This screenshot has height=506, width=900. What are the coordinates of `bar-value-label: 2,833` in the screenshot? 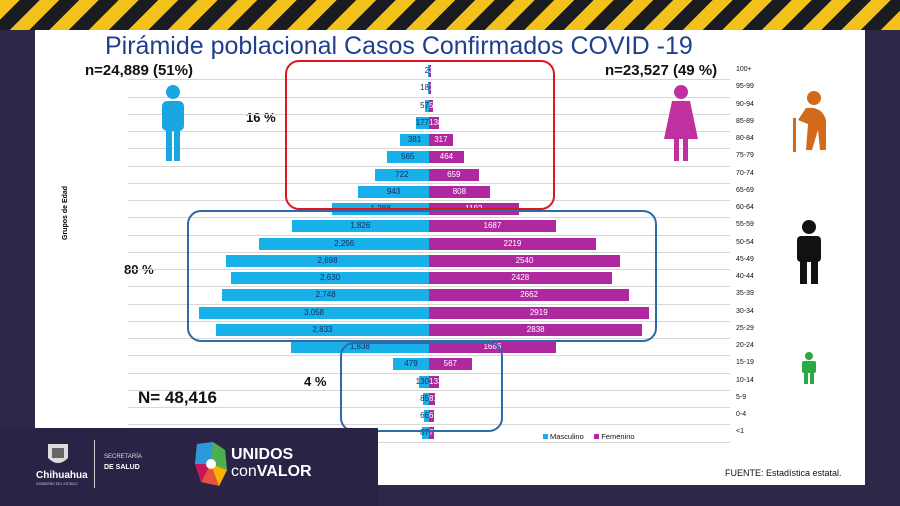 It's located at (322, 329).